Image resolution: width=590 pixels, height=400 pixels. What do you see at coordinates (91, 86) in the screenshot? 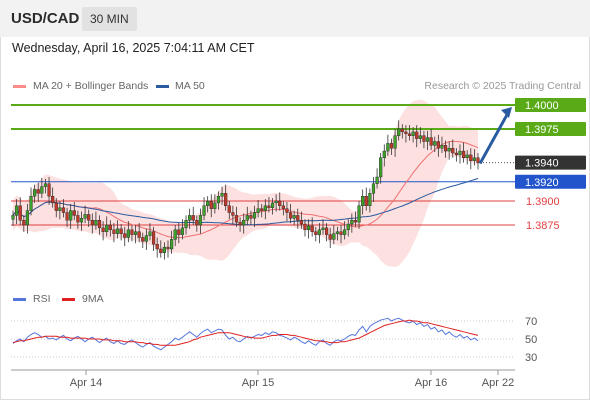
I see `ma20-legend-label: MA 20 + Bollinger Bands` at bounding box center [91, 86].